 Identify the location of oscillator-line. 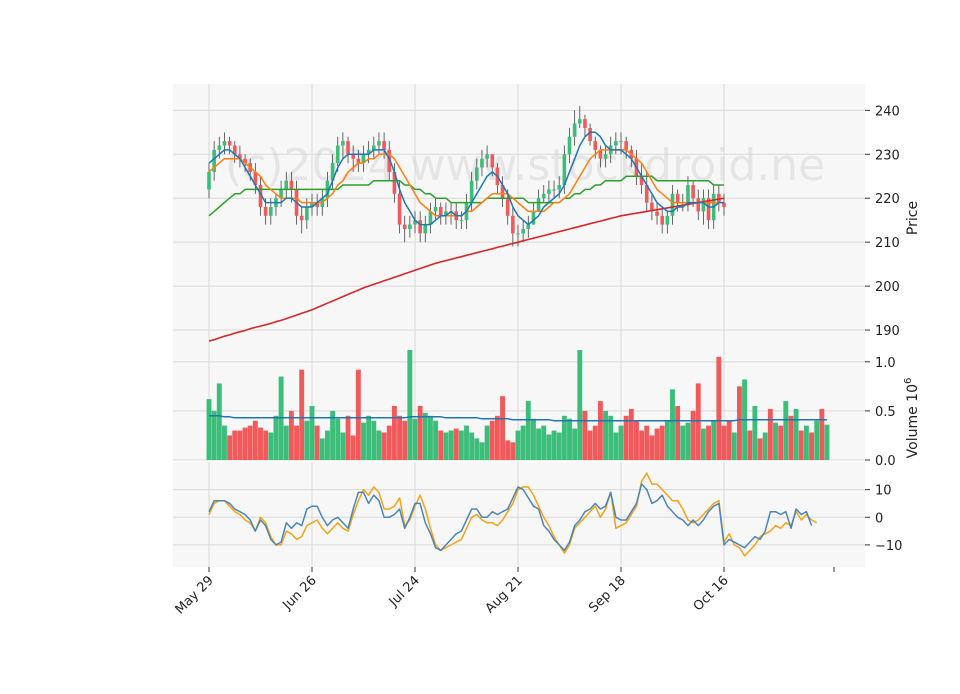
(510, 517).